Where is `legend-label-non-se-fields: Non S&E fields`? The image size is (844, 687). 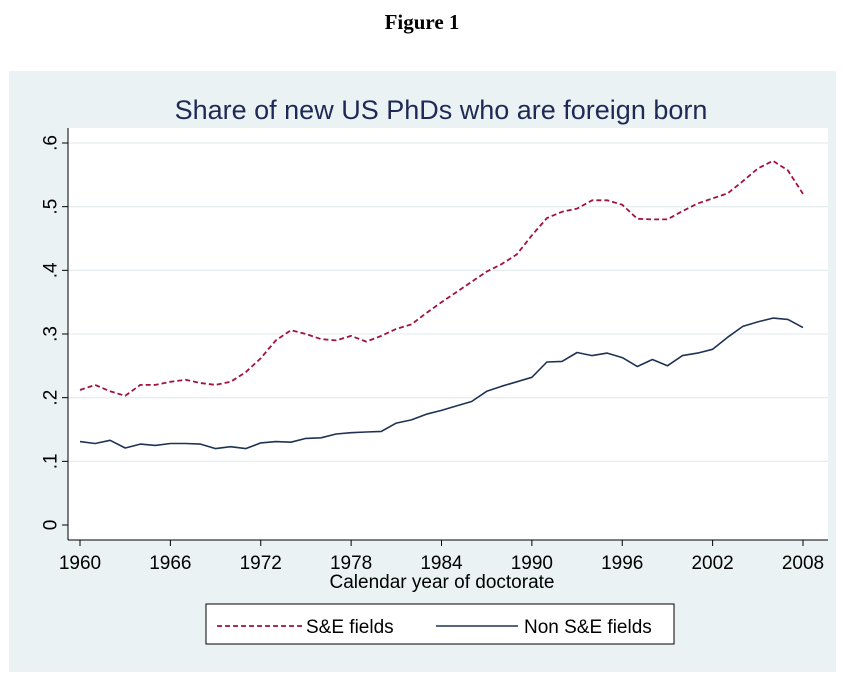
legend-label-non-se-fields: Non S&E fields is located at coordinates (588, 627).